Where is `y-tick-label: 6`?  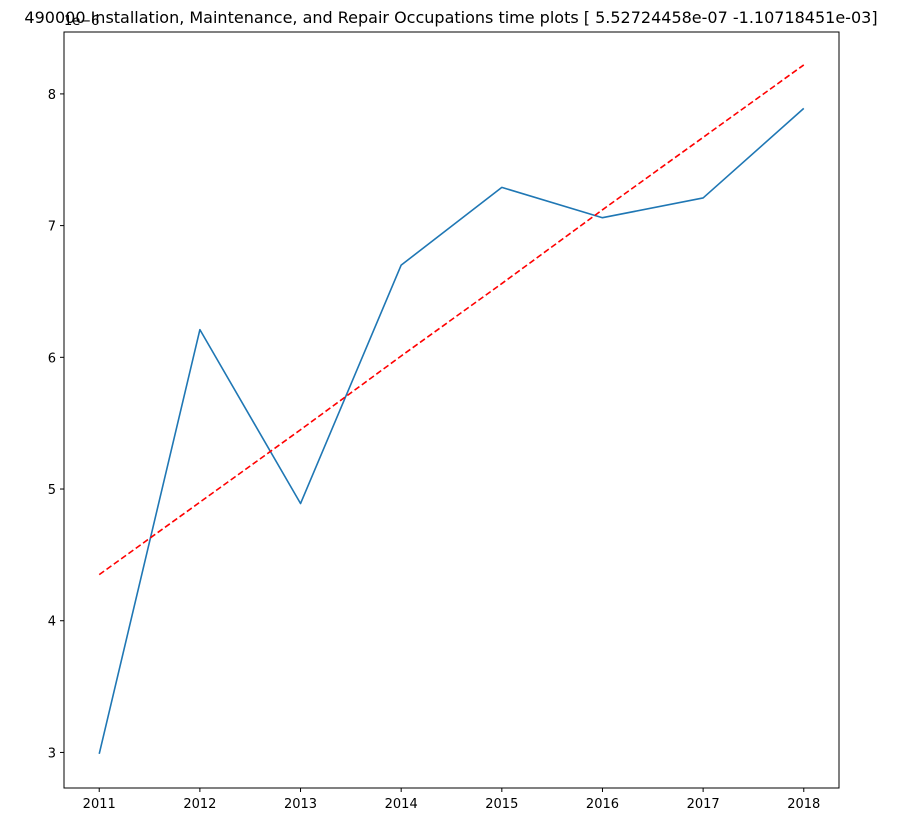 y-tick-label: 6 is located at coordinates (52, 358).